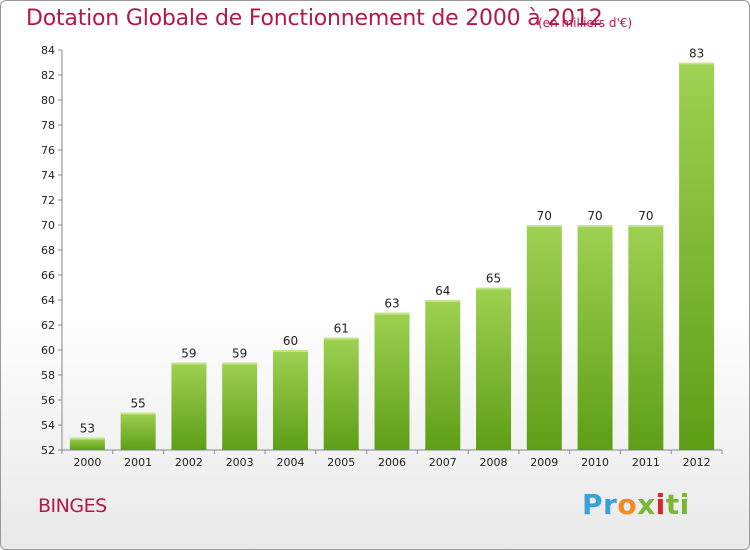  Describe the element at coordinates (392, 381) in the screenshot. I see `bar-2006` at that location.